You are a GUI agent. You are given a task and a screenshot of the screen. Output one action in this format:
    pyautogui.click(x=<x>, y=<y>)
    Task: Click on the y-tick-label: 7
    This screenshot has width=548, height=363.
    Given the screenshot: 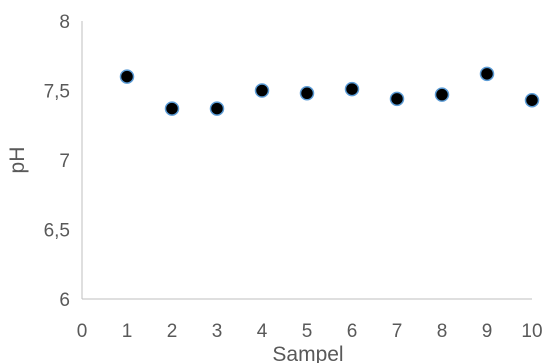 What is the action you would take?
    pyautogui.click(x=64, y=161)
    